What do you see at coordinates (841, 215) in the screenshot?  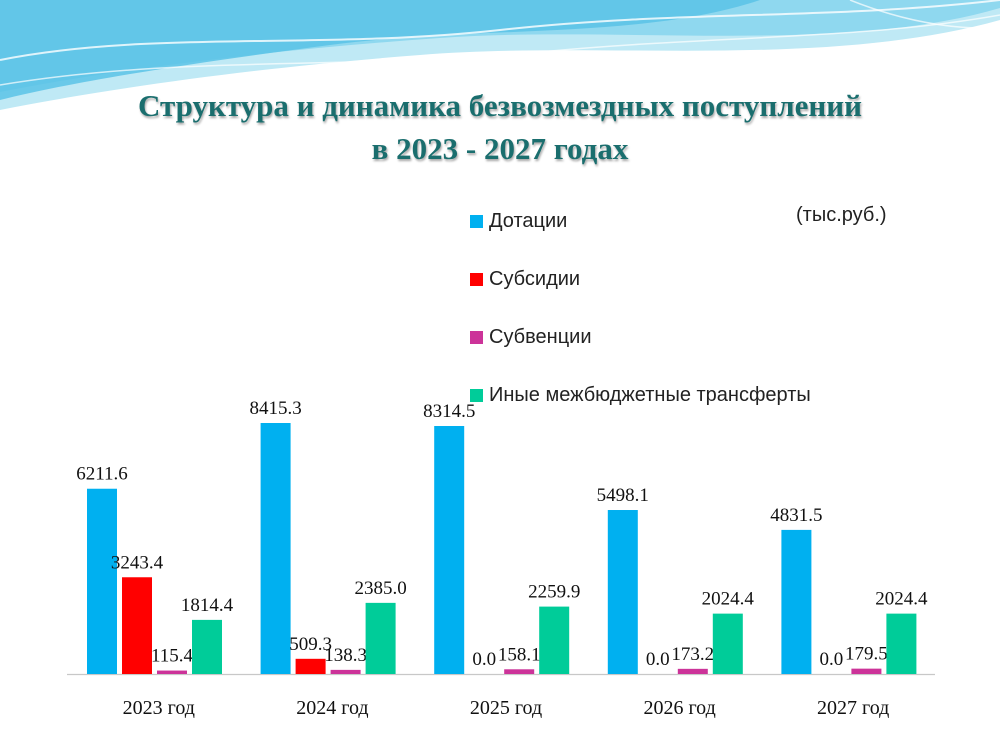 I see `unit-label: (тыс.руб.)` at bounding box center [841, 215].